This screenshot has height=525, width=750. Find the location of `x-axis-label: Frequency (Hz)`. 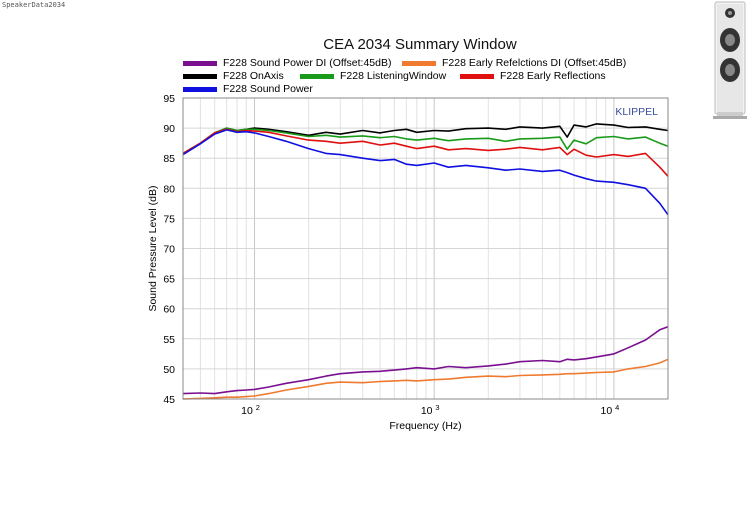

x-axis-label: Frequency (Hz) is located at coordinates (425, 426).